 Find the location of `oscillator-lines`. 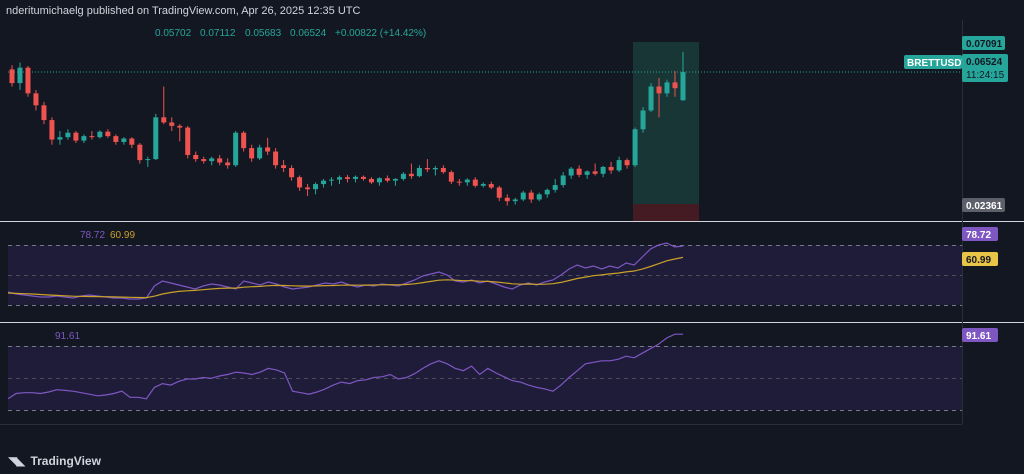

oscillator-lines is located at coordinates (345, 366).